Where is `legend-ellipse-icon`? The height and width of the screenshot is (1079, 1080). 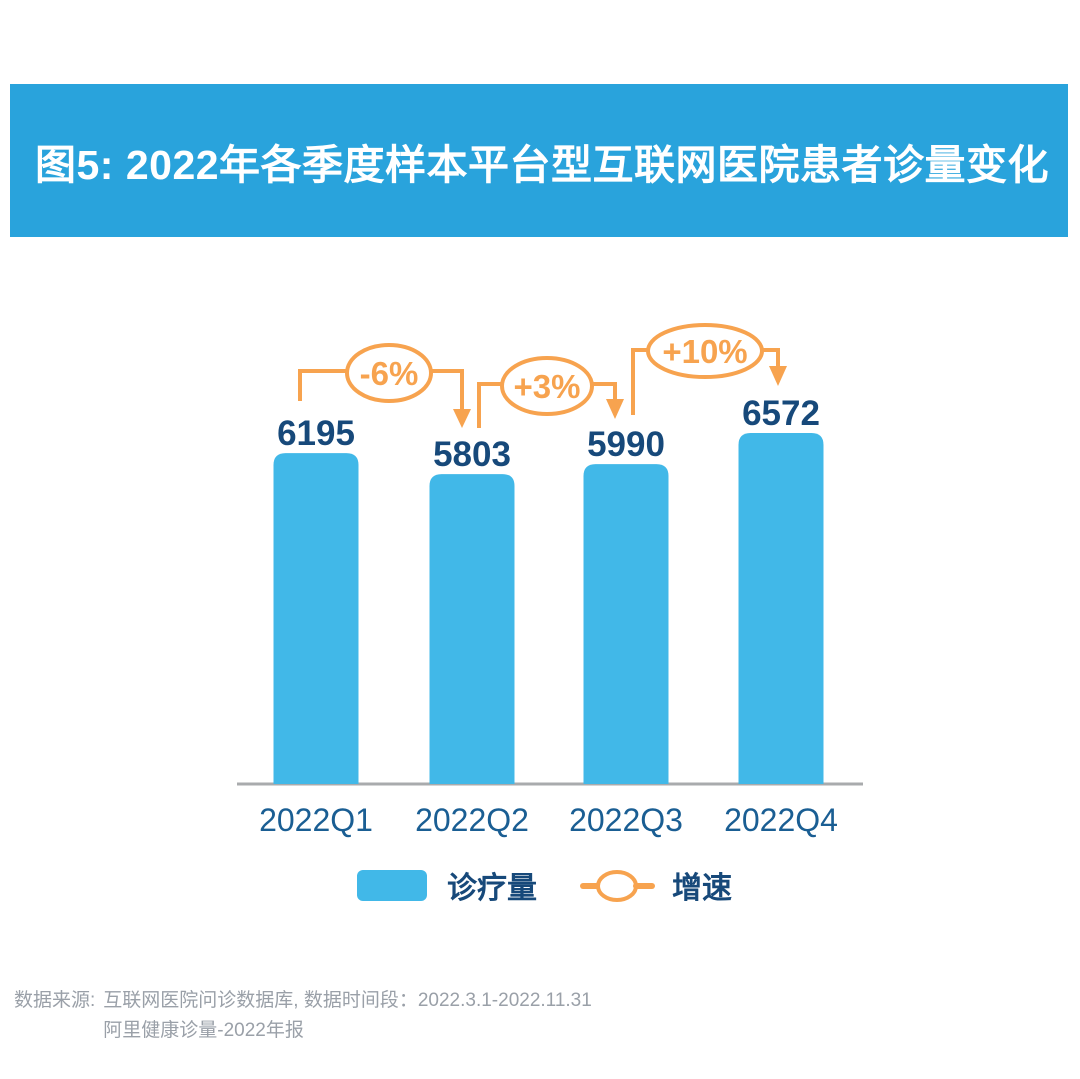
legend-ellipse-icon is located at coordinates (617, 886).